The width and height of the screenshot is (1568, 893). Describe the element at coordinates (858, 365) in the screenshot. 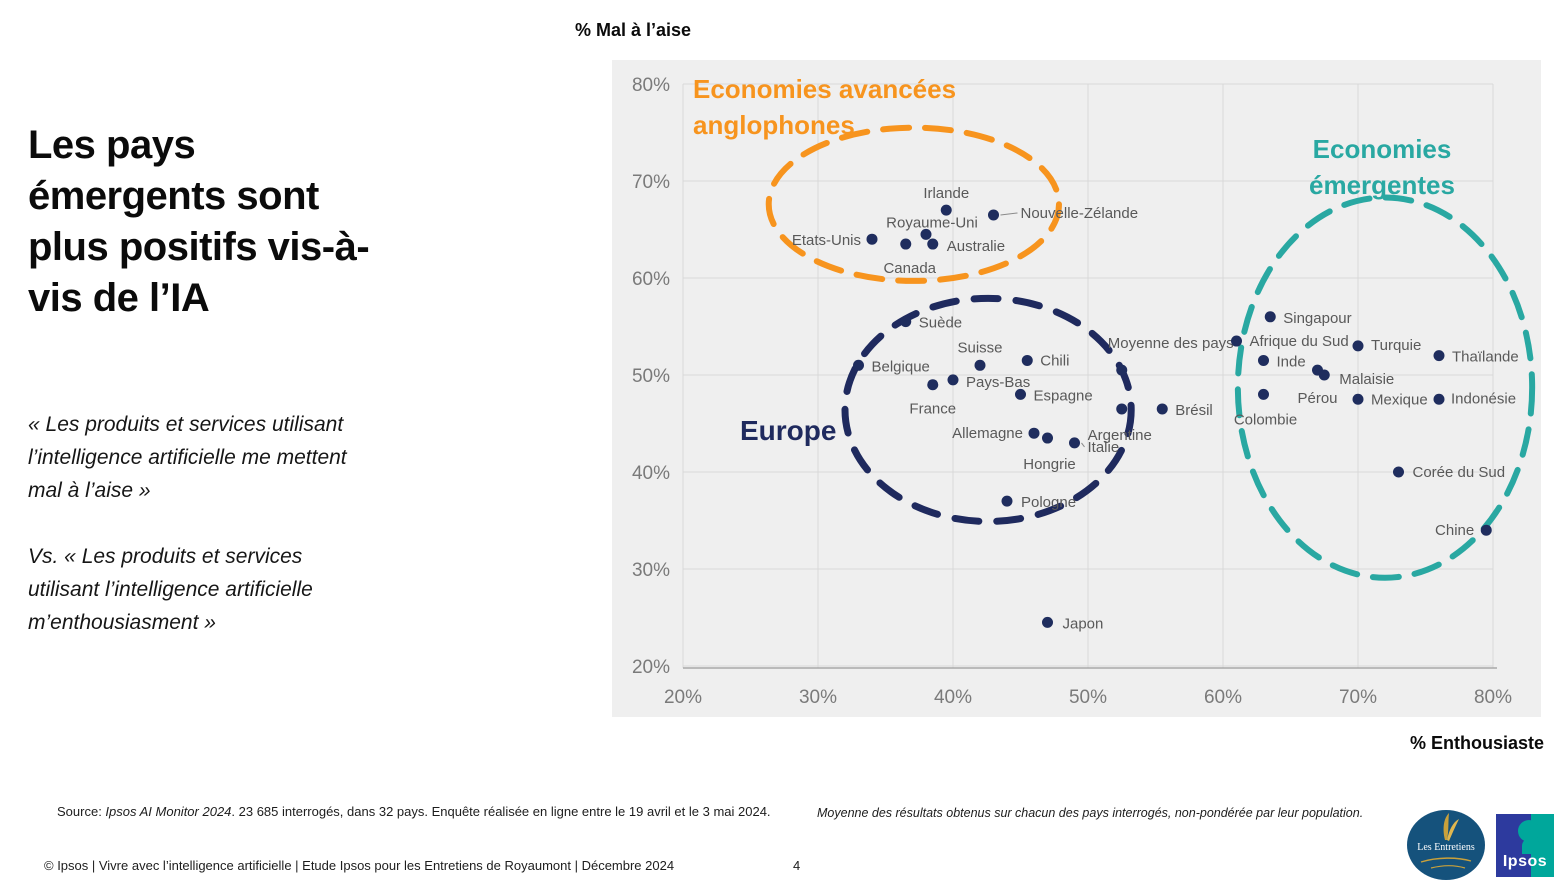

I see `point-Belgique` at that location.